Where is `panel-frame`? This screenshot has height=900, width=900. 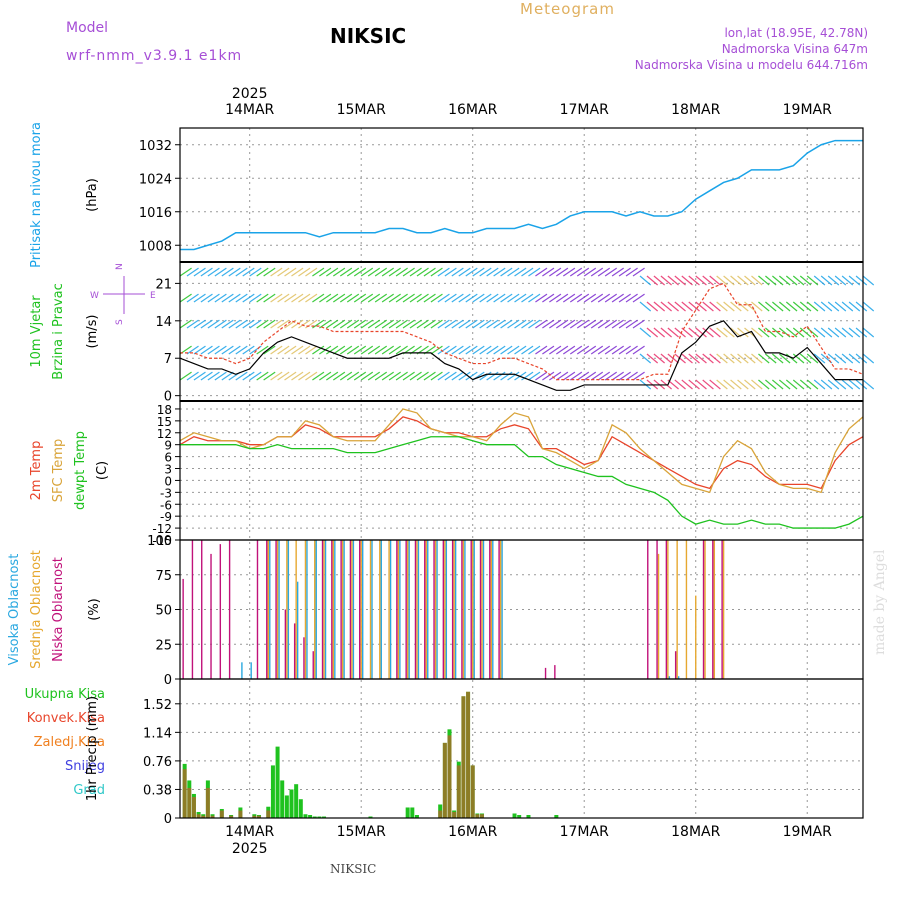
panel-frame is located at coordinates (521, 195).